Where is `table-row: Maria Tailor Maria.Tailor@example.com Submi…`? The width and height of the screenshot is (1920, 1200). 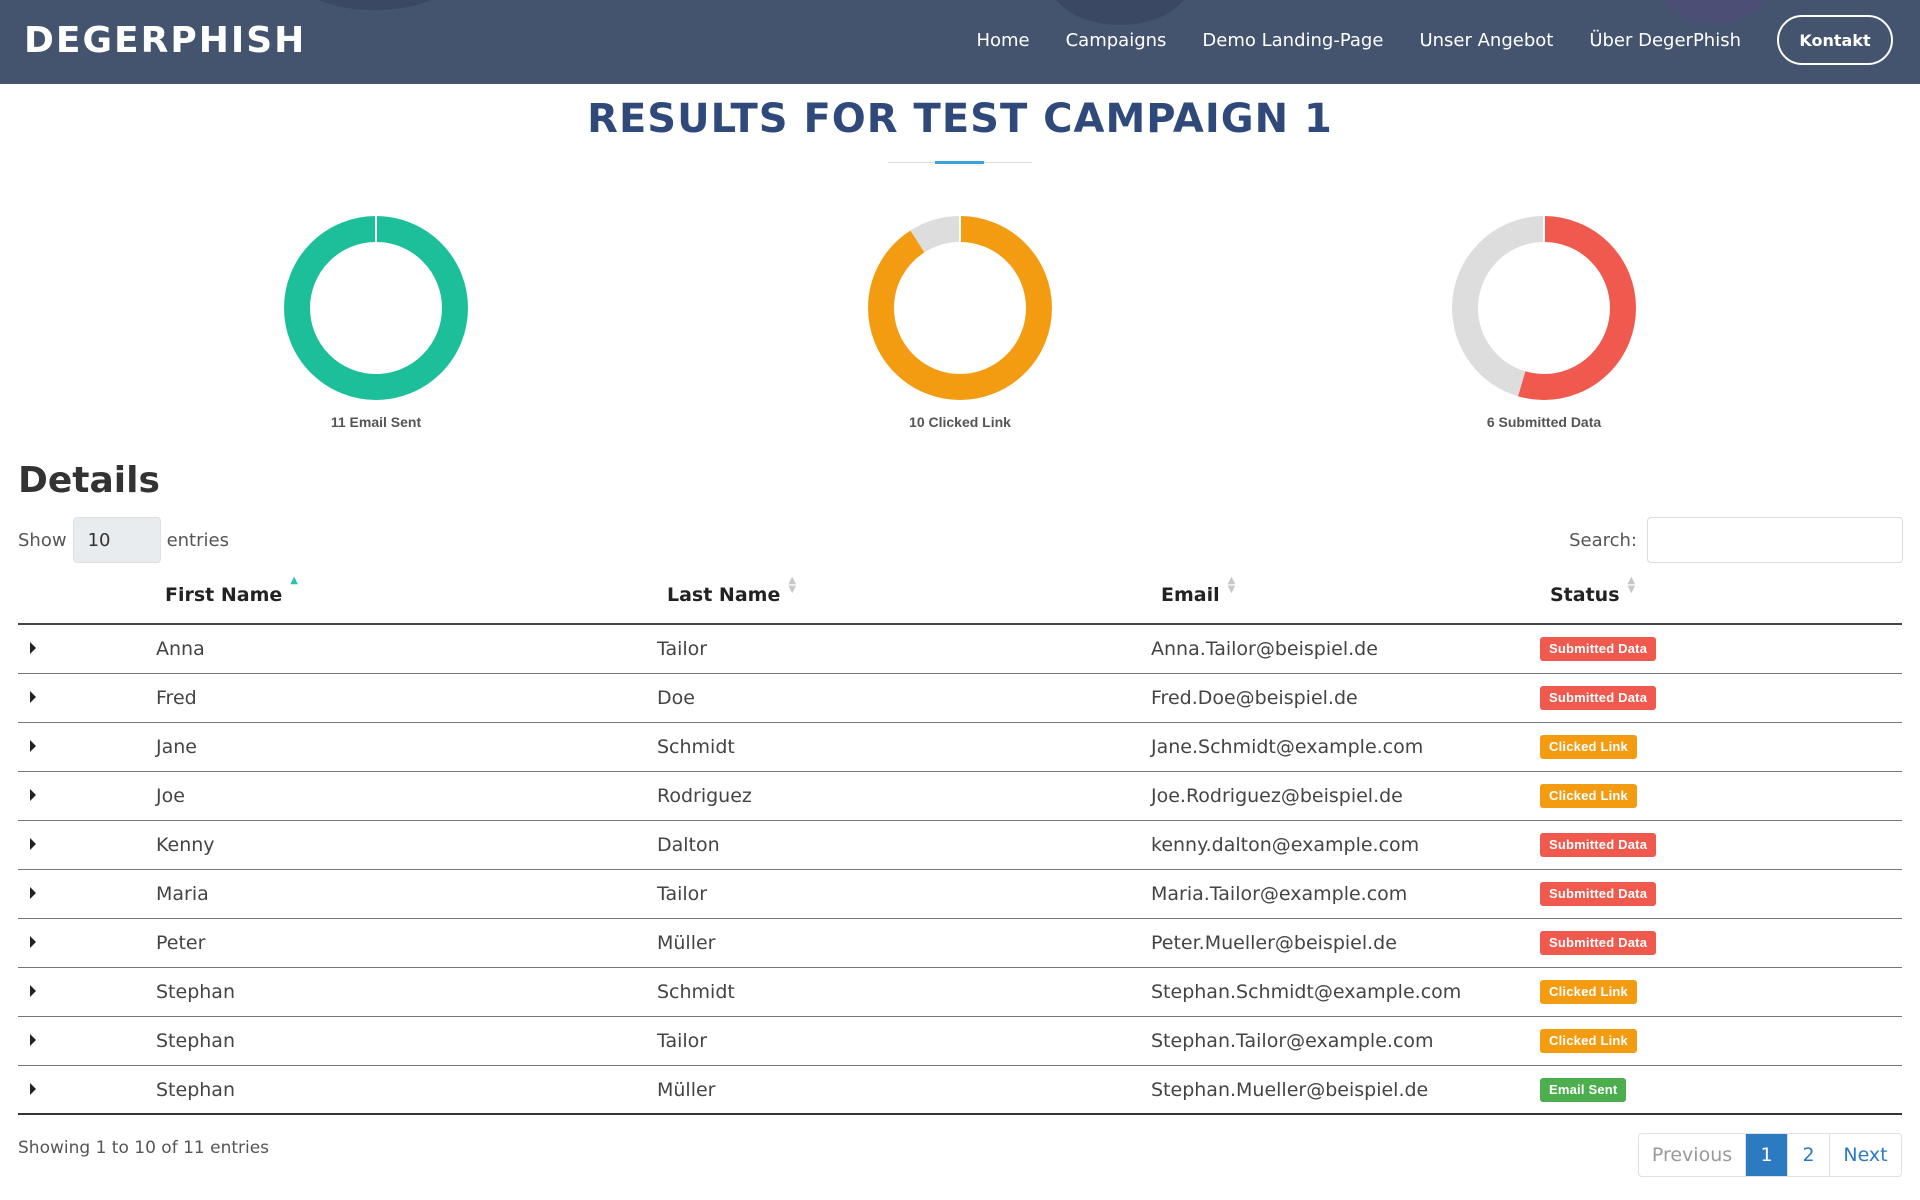 table-row: Maria Tailor Maria.Tailor@example.com Submi… is located at coordinates (960, 894).